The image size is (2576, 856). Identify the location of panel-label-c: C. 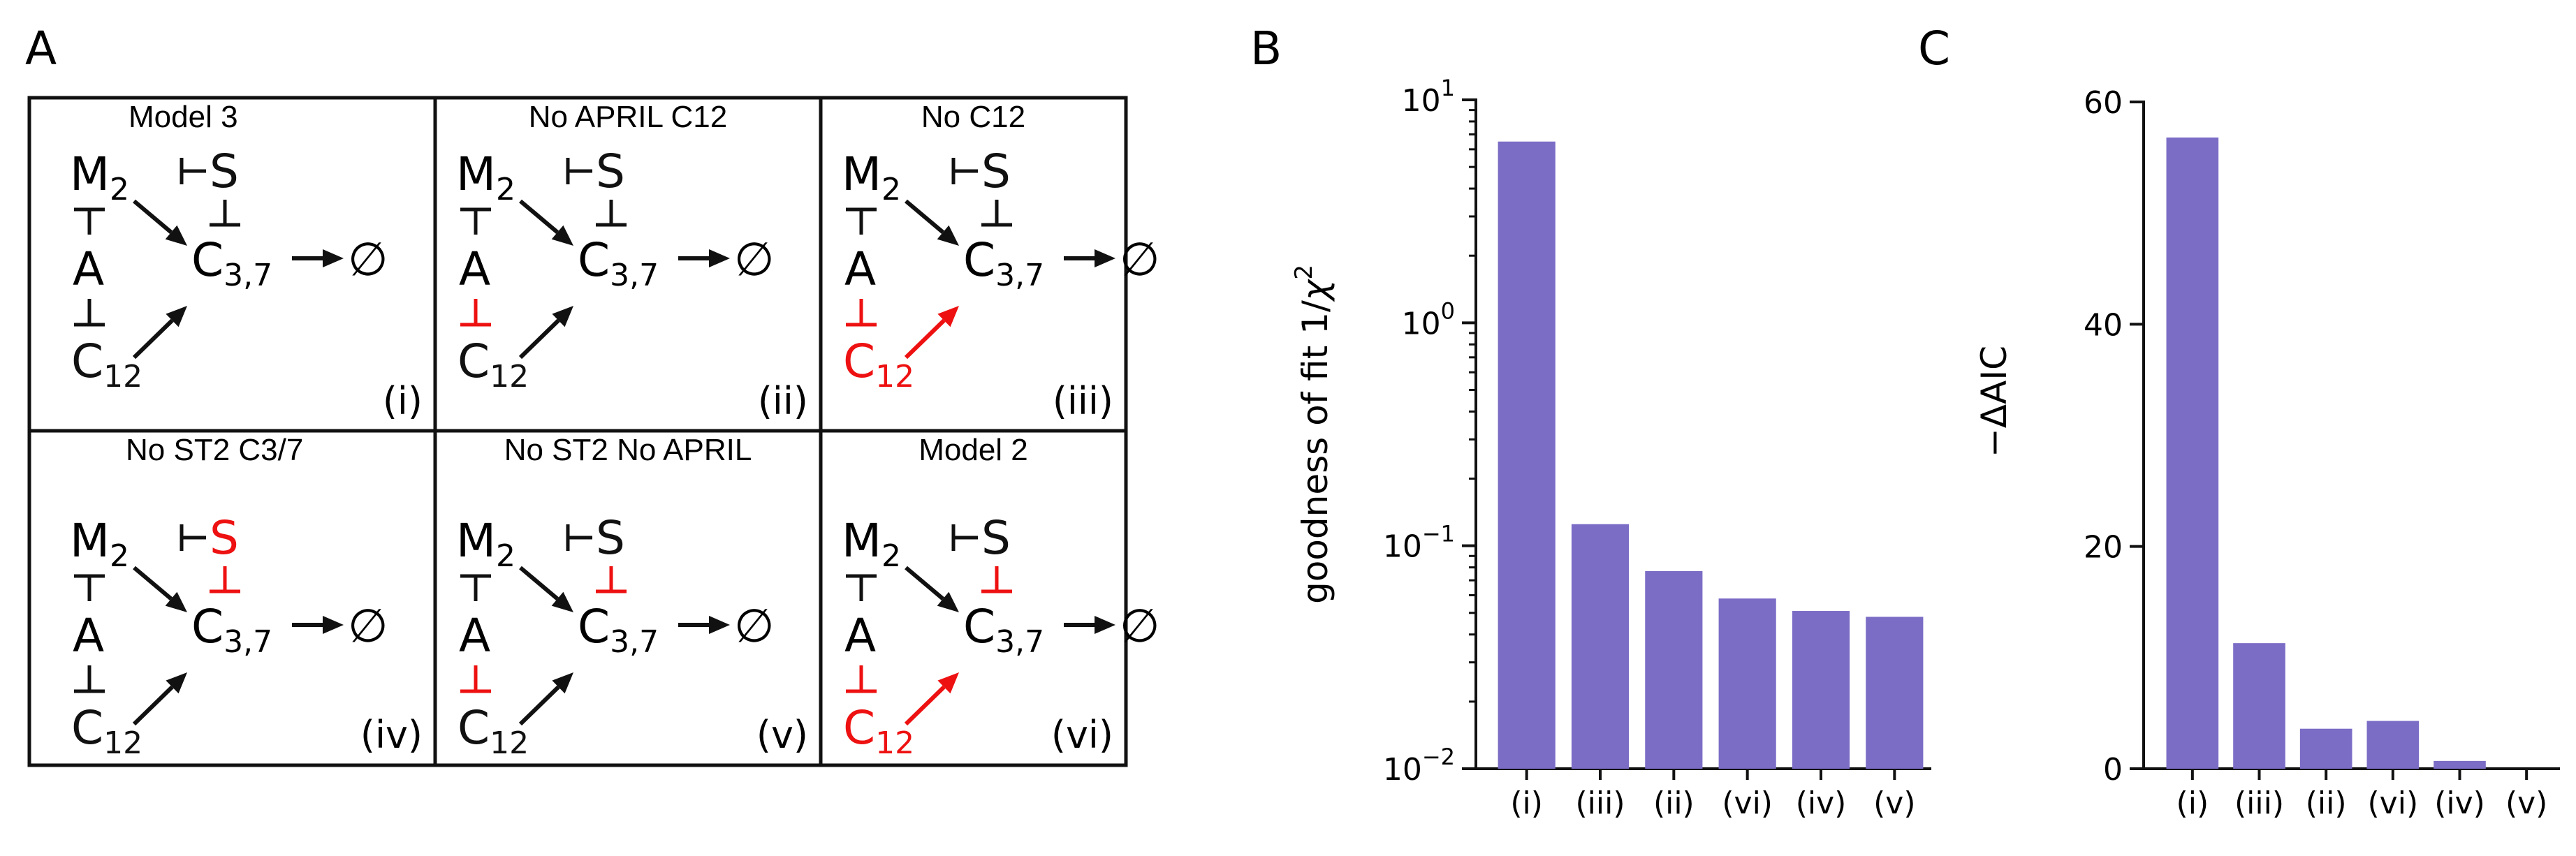
(1934, 48).